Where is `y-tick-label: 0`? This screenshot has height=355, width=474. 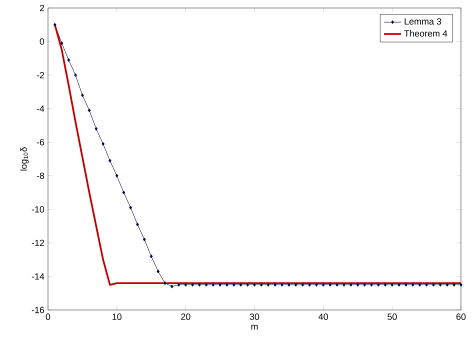
y-tick-label: 0 is located at coordinates (42, 41).